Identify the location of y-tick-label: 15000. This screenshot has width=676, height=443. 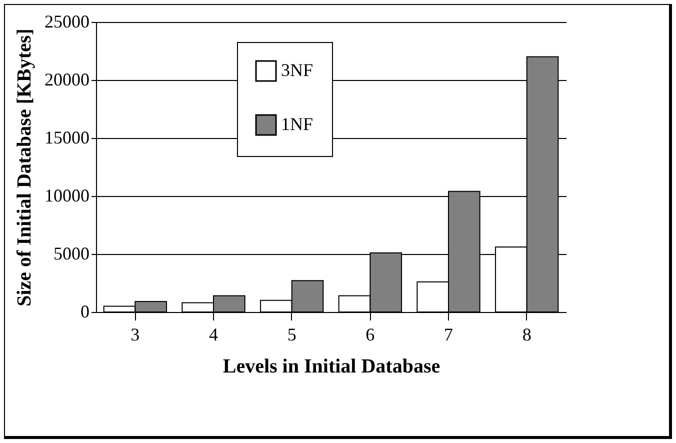
(67, 138).